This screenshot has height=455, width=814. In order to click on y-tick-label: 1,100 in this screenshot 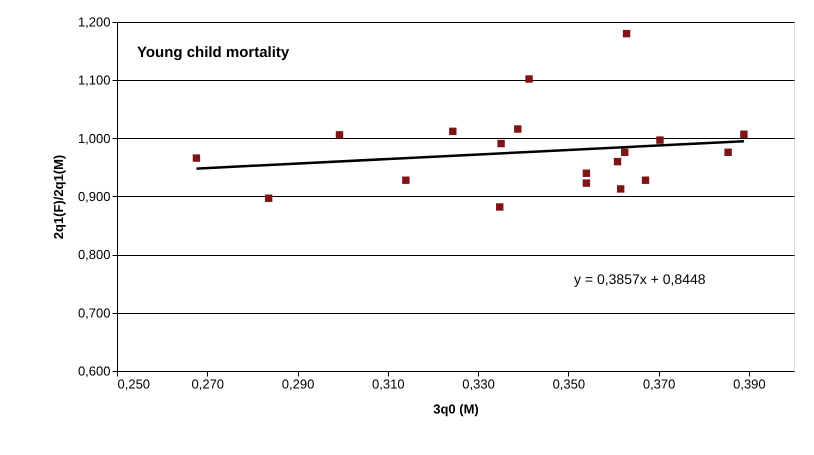, I will do `click(94, 80)`.